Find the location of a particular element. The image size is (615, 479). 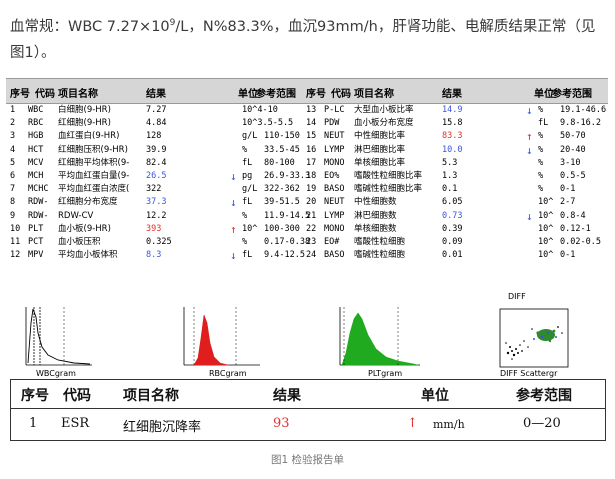

lab-head-code-2: 代码 is located at coordinates (341, 94).